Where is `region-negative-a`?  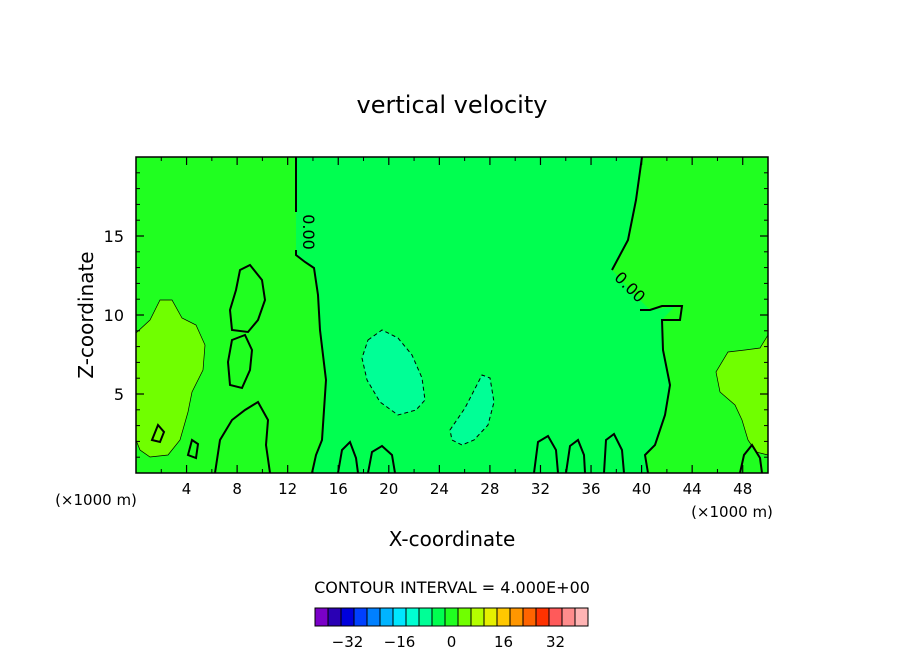 region-negative-a is located at coordinates (393, 372).